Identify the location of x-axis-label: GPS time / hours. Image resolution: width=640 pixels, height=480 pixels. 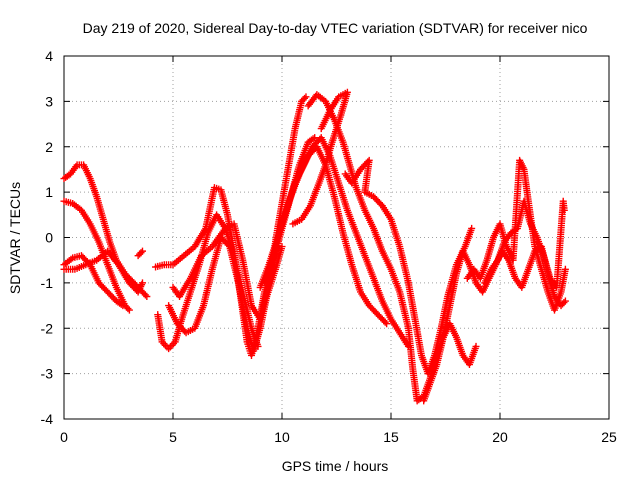
(335, 466).